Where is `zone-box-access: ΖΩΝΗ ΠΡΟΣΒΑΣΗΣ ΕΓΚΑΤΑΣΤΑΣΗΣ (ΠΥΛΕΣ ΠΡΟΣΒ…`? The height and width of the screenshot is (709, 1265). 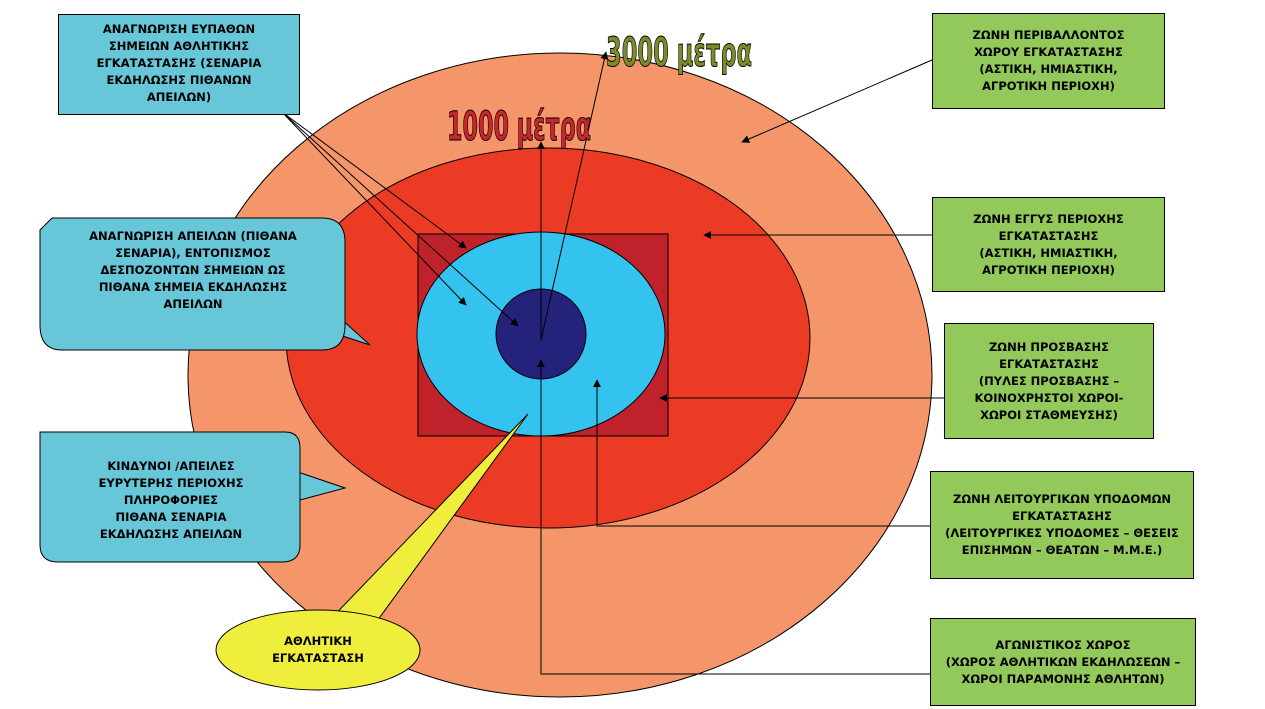 zone-box-access: ΖΩΝΗ ΠΡΟΣΒΑΣΗΣ ΕΓΚΑΤΑΣΤΑΣΗΣ (ΠΥΛΕΣ ΠΡΟΣΒ… is located at coordinates (1049, 381).